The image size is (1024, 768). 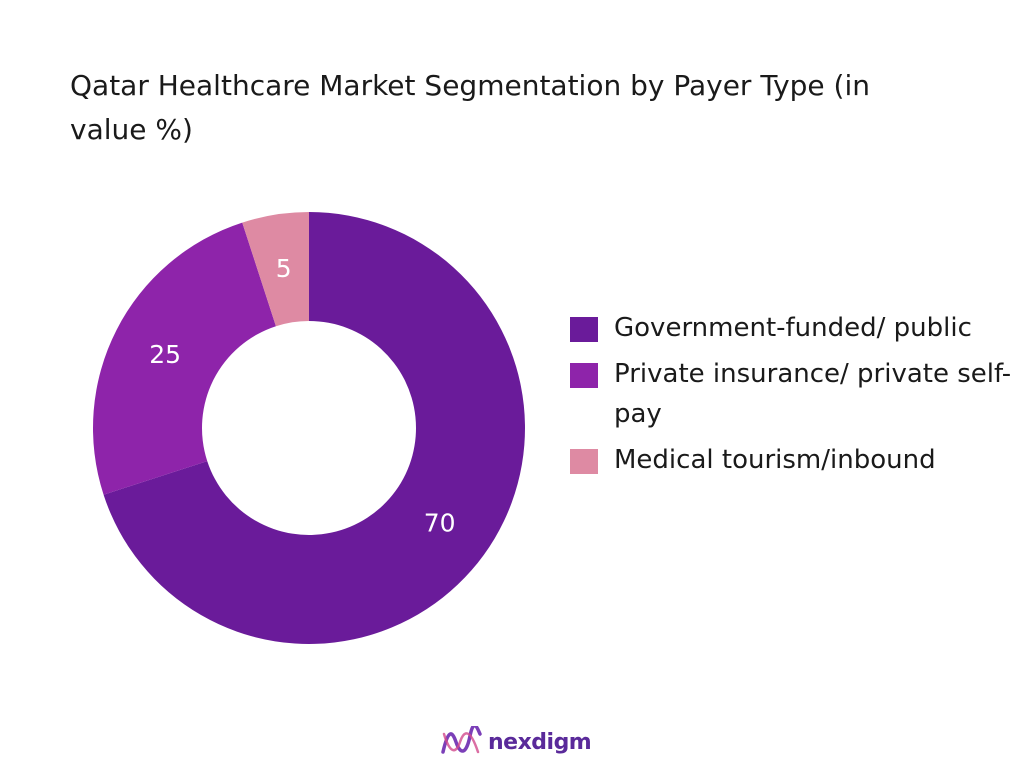 I want to click on legend-label-government: Government-funded/ public, so click(x=793, y=328).